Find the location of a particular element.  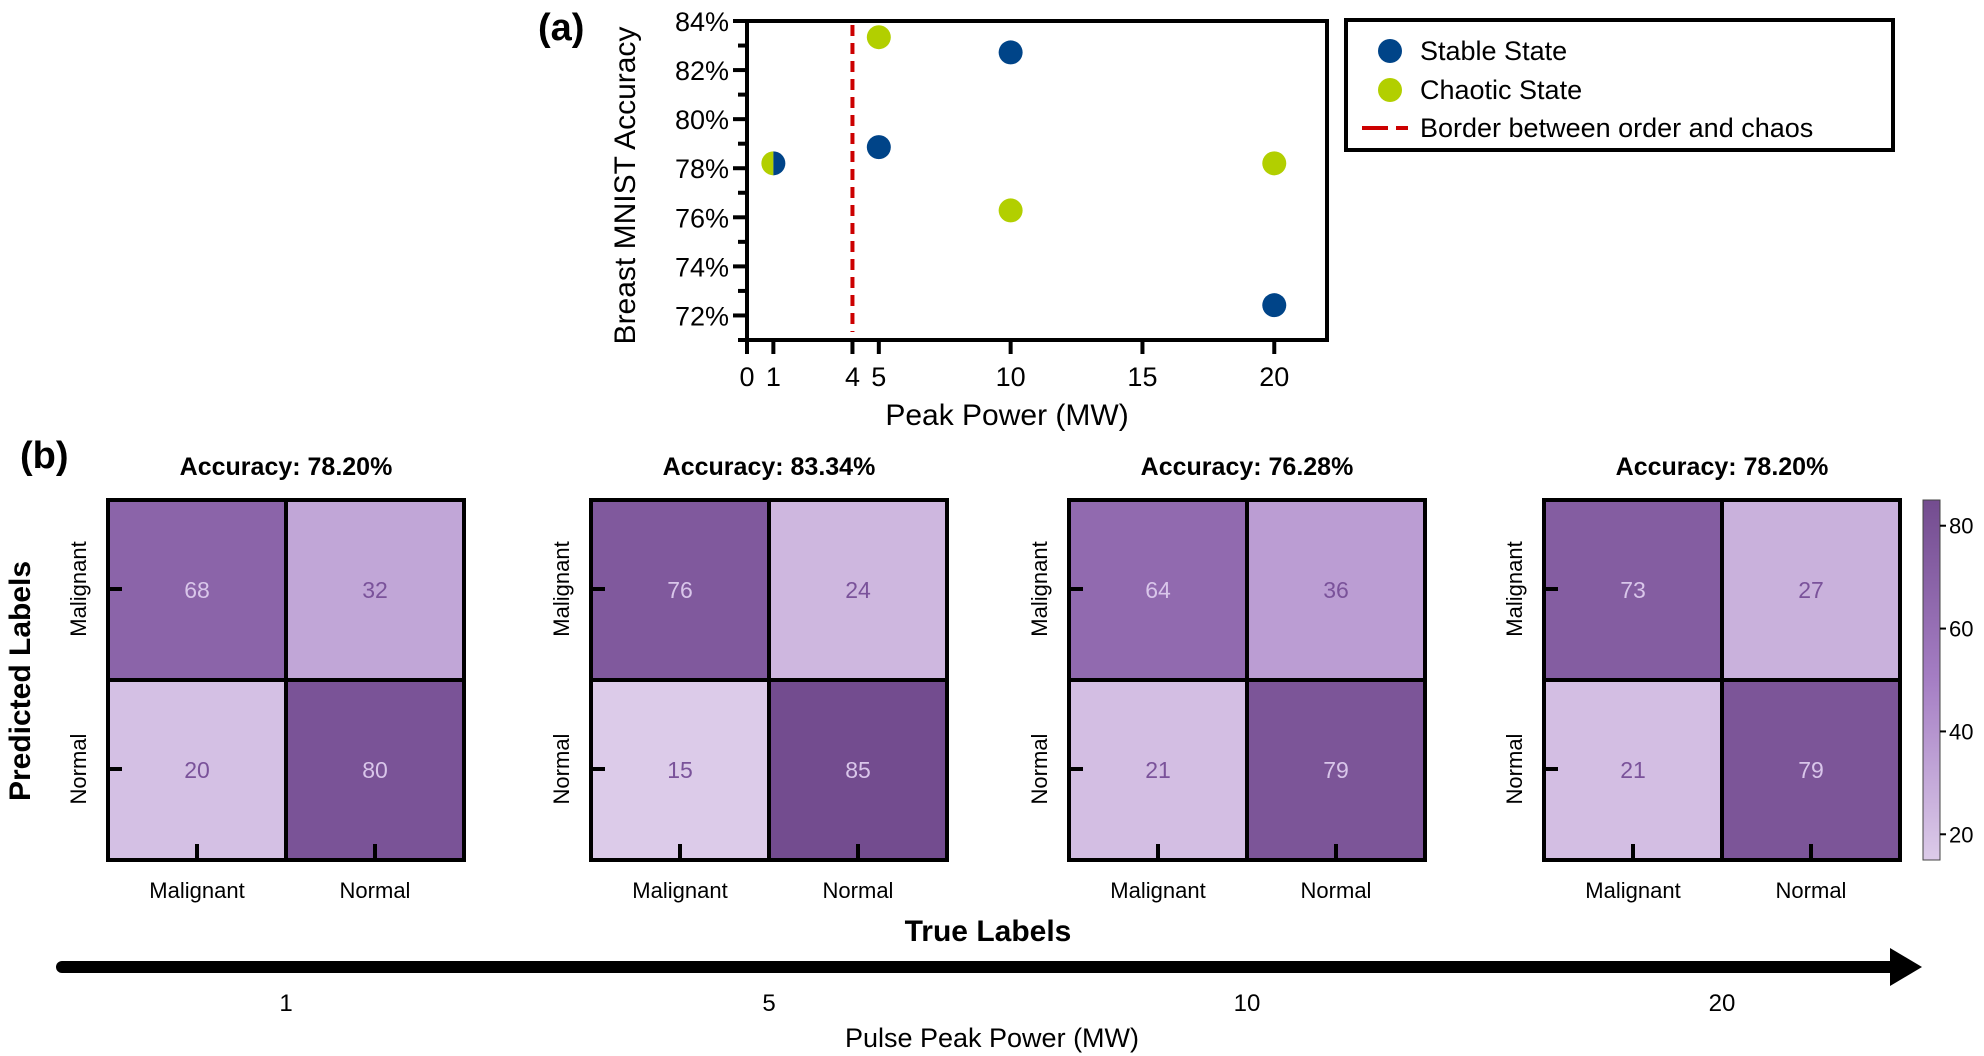

colorbar-tick-label: 60 is located at coordinates (1961, 629).